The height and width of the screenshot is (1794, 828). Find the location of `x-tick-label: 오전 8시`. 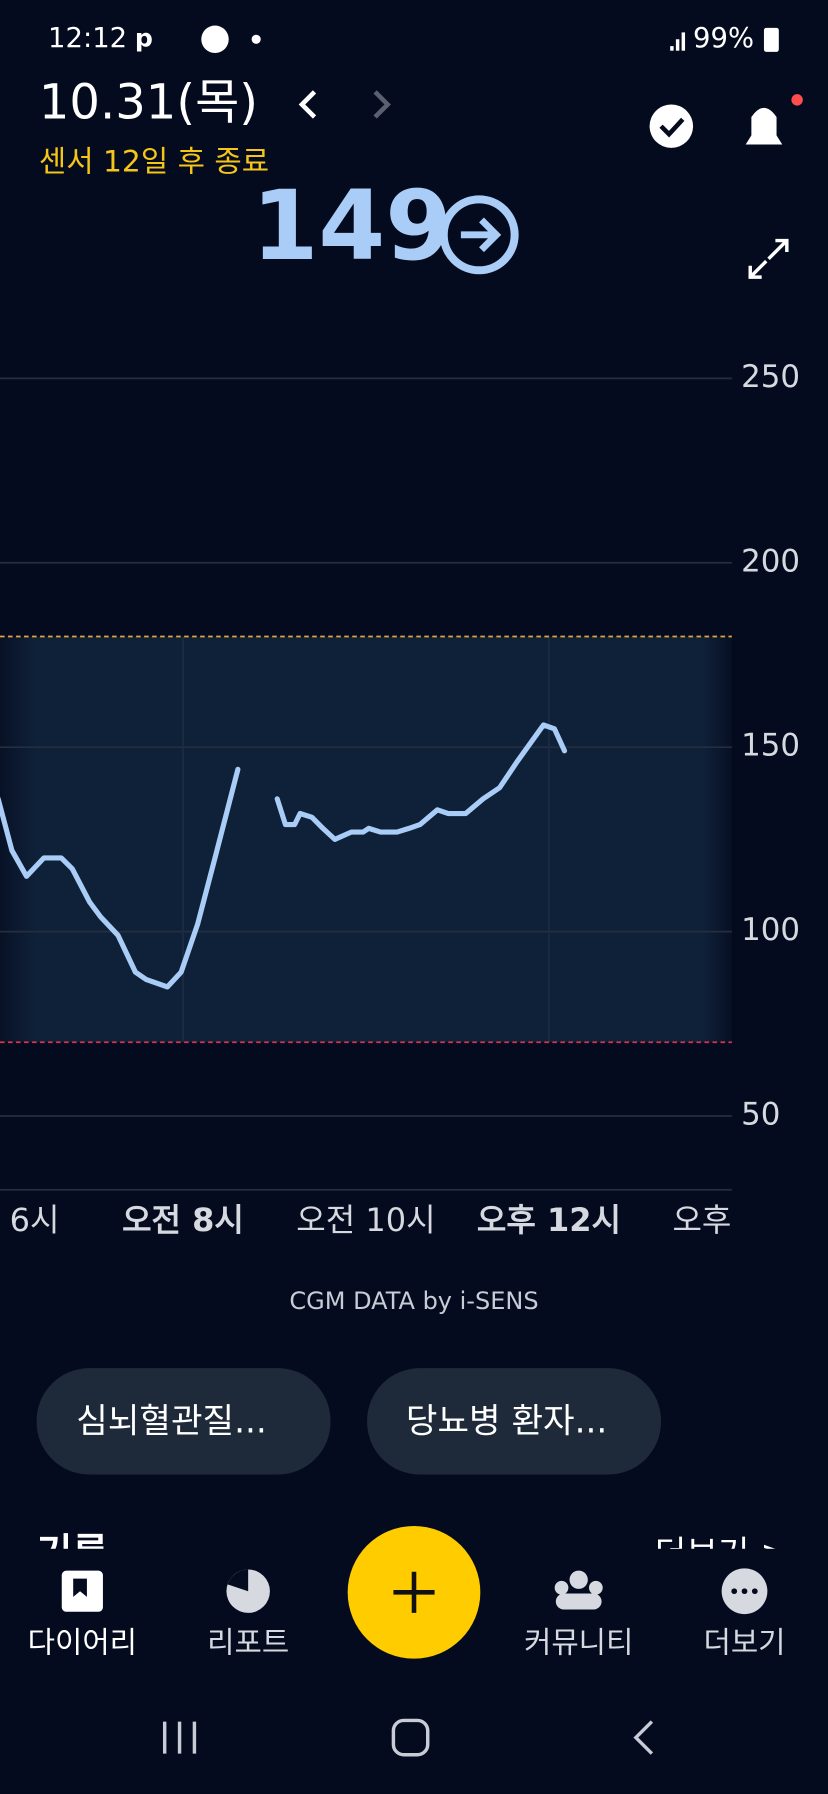

x-tick-label: 오전 8시 is located at coordinates (183, 1220).